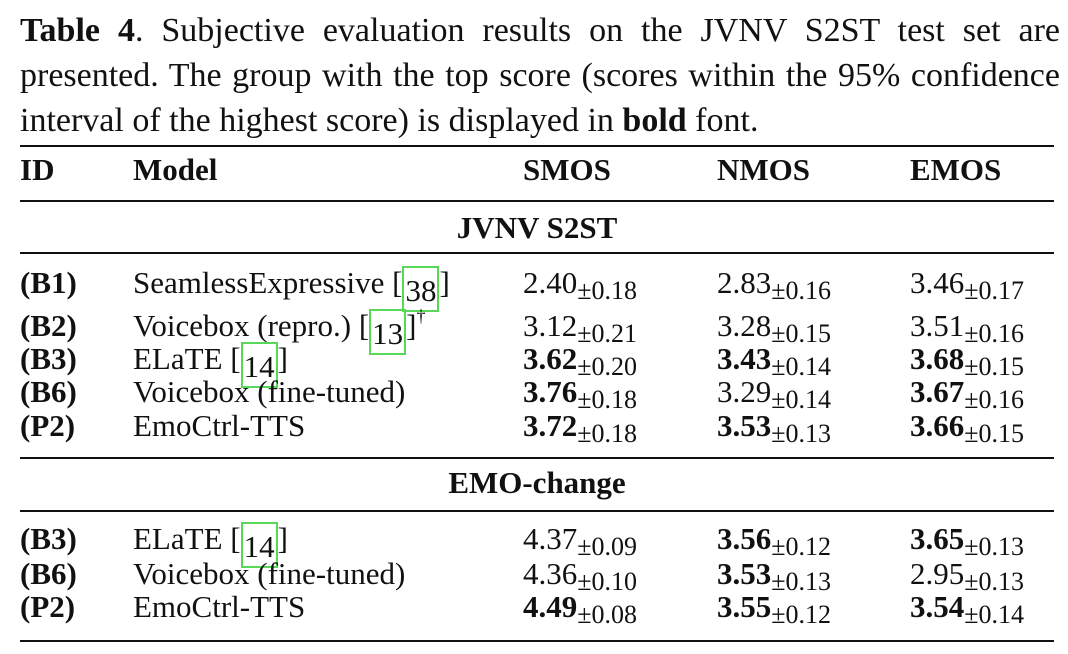 This screenshot has height=654, width=1068. I want to click on header-nmos: NMOS, so click(763, 169).